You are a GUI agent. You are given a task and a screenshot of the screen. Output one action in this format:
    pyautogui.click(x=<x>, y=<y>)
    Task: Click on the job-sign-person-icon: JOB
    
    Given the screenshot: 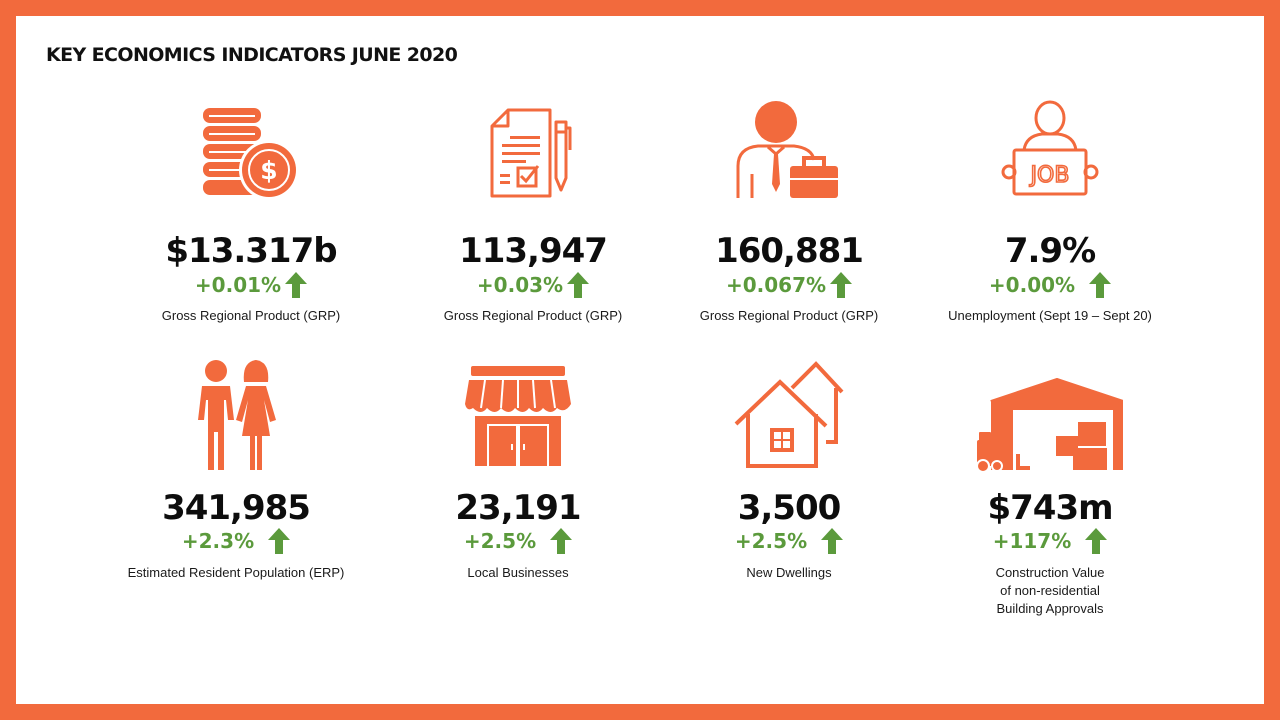 What is the action you would take?
    pyautogui.click(x=1050, y=148)
    